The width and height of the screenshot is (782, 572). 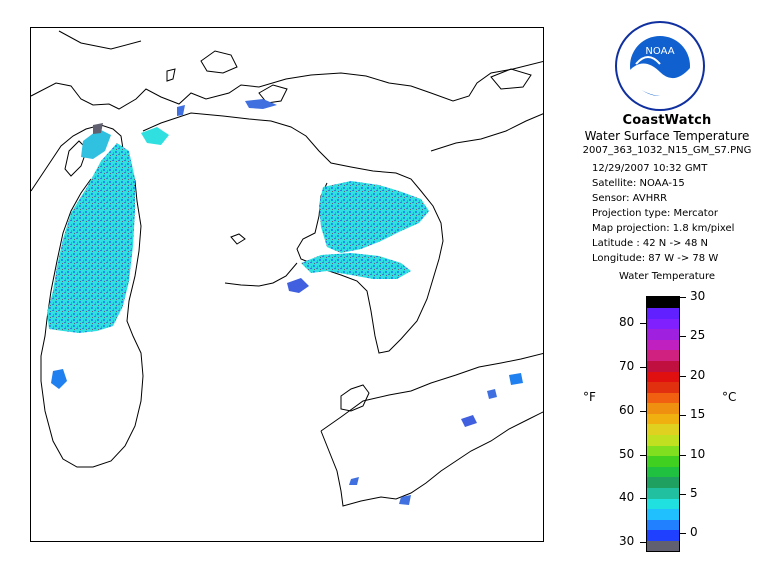 I want to click on fahrenheit-tick-label: 50, so click(x=627, y=453).